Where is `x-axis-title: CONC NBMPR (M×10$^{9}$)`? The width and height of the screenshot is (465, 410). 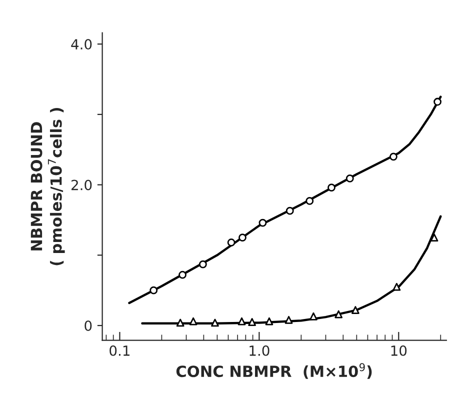
x-axis-title: CONC NBMPR (M×10$^{9}$) is located at coordinates (274, 371).